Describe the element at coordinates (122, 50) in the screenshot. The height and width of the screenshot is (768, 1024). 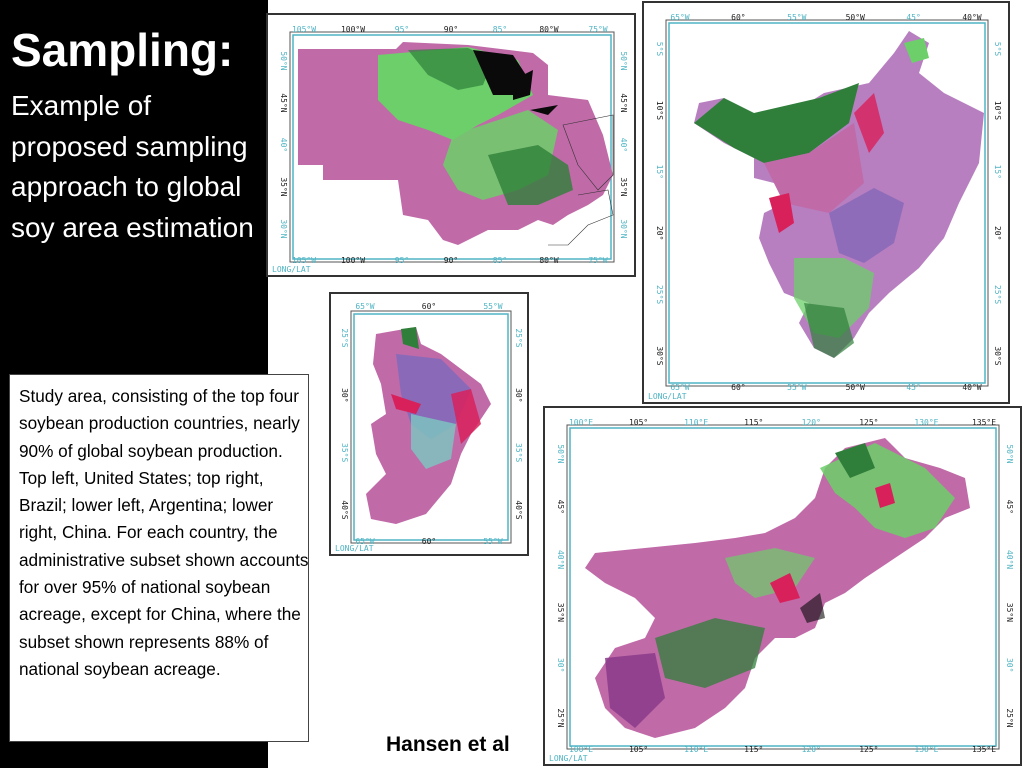
I see `slide-title: Sampling:` at that location.